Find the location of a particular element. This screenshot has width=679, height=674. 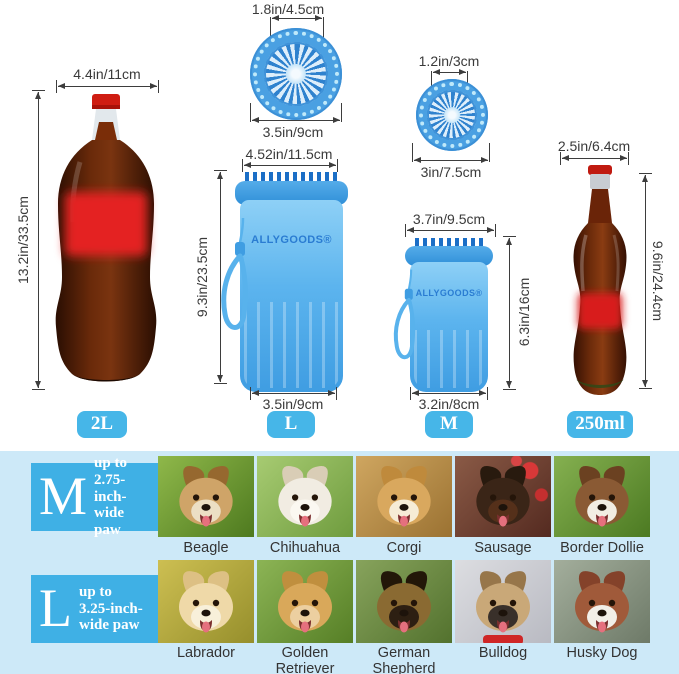

dim-250-width-label: 2.5in/6.4cm is located at coordinates (594, 146).